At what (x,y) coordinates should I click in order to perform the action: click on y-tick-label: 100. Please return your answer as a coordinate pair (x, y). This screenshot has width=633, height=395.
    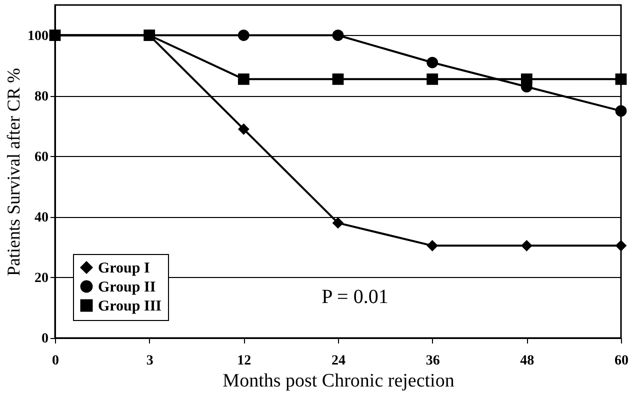
    Looking at the image, I should click on (38, 36).